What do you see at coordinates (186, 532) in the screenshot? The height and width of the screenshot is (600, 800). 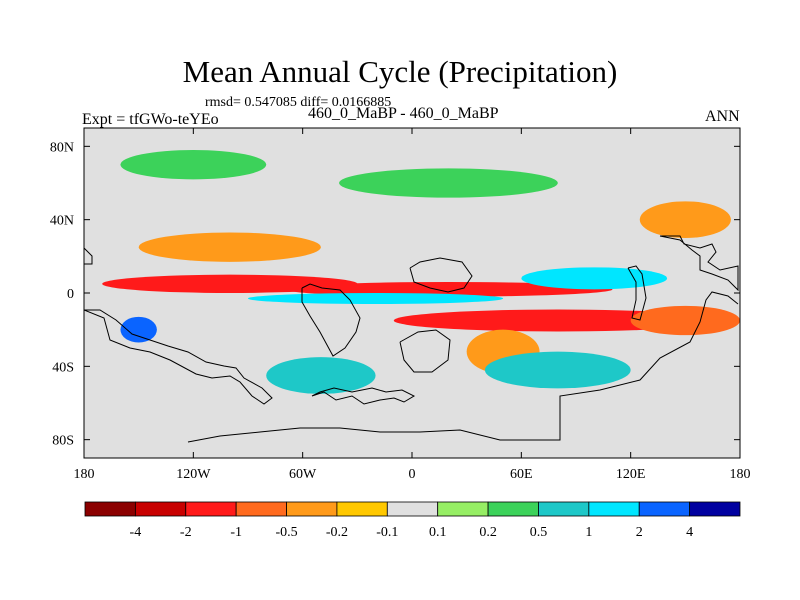 I see `colorbar-label: -2` at bounding box center [186, 532].